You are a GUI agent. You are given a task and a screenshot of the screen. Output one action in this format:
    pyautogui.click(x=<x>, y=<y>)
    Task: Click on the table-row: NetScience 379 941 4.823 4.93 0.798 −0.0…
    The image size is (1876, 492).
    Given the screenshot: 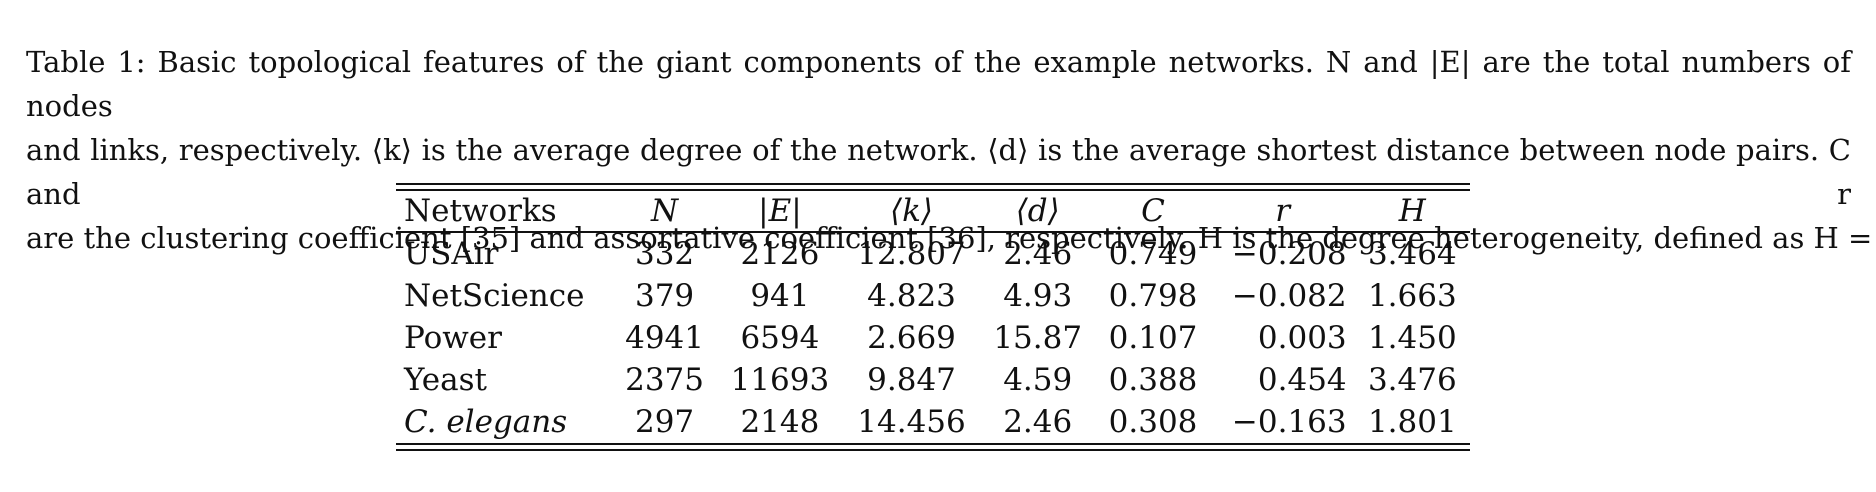 What is the action you would take?
    pyautogui.click(x=933, y=296)
    